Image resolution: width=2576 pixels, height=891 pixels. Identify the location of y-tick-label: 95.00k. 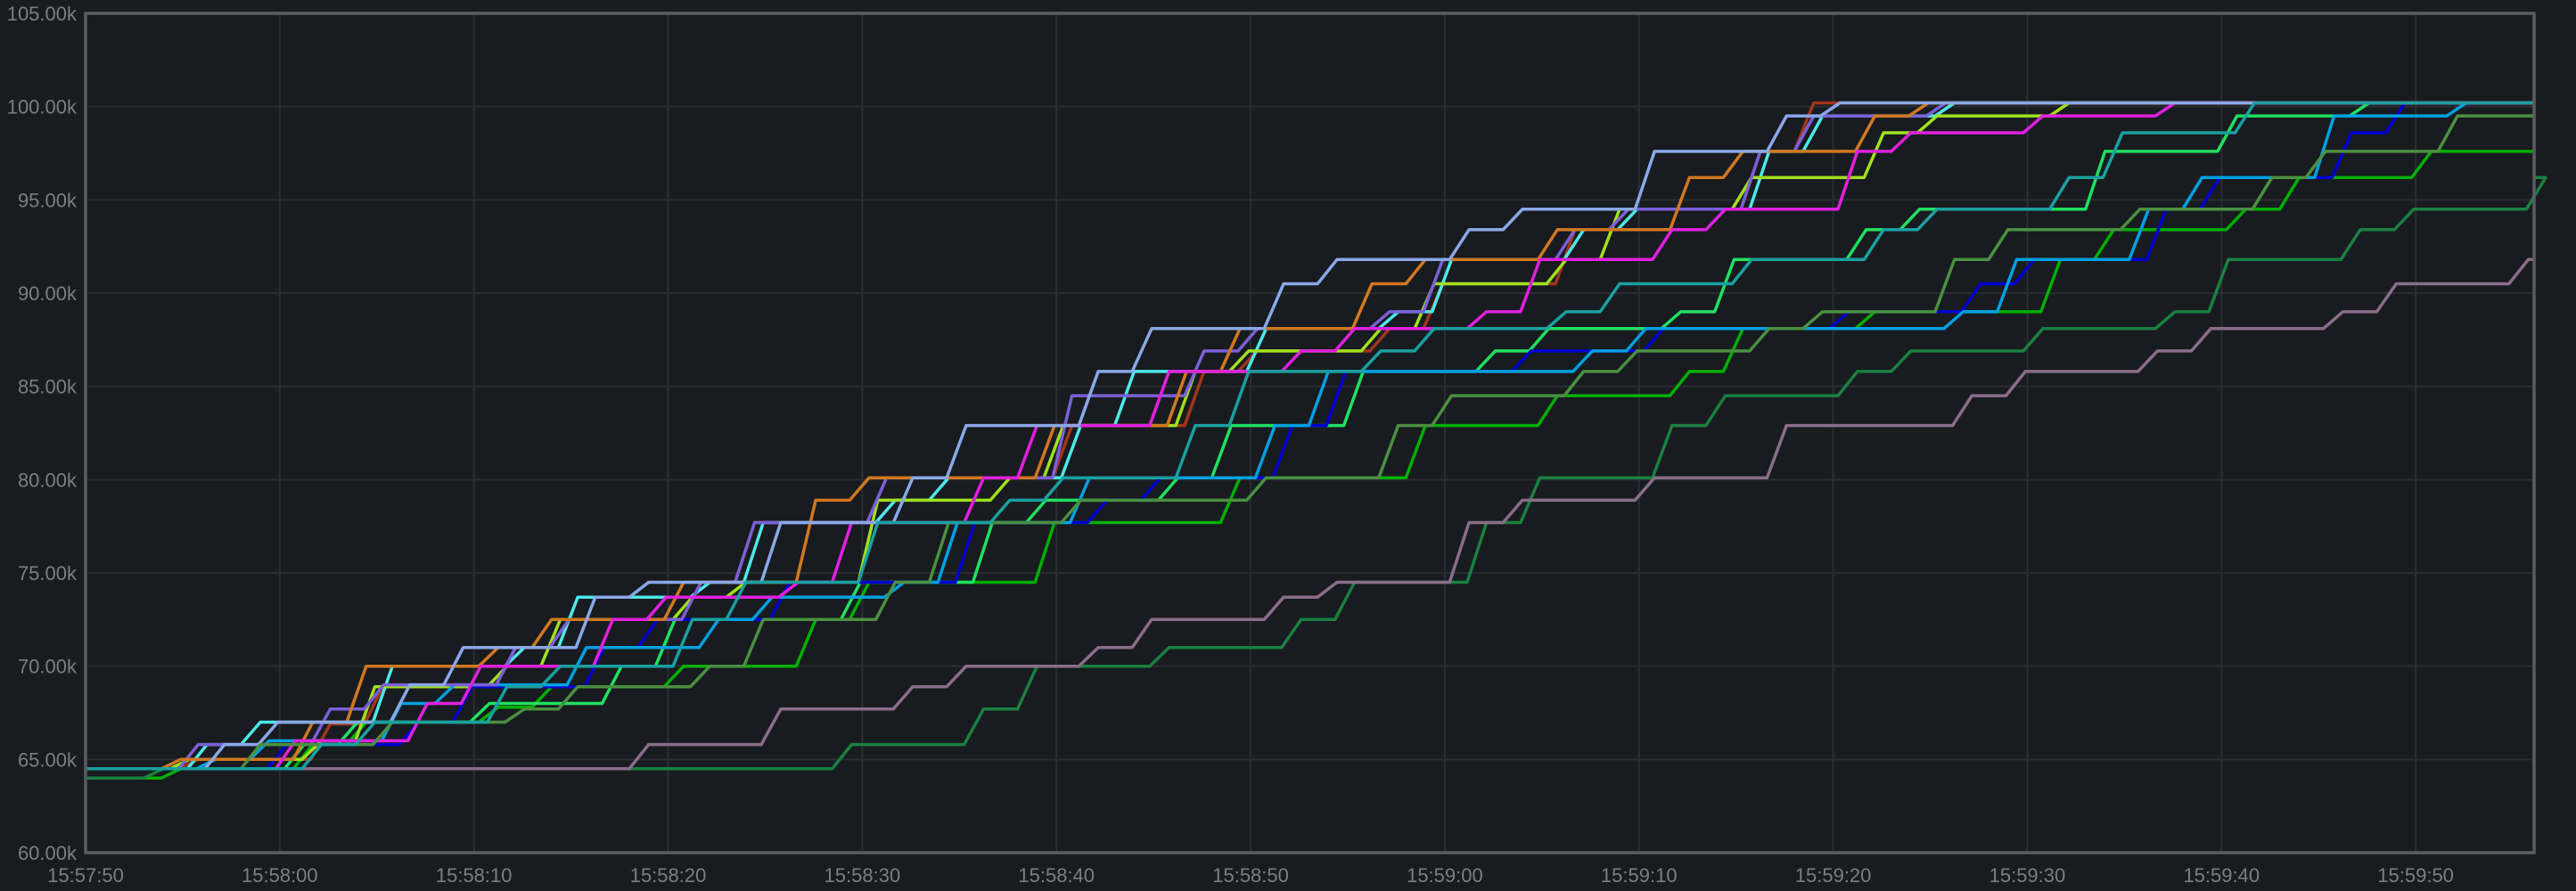
(48, 200).